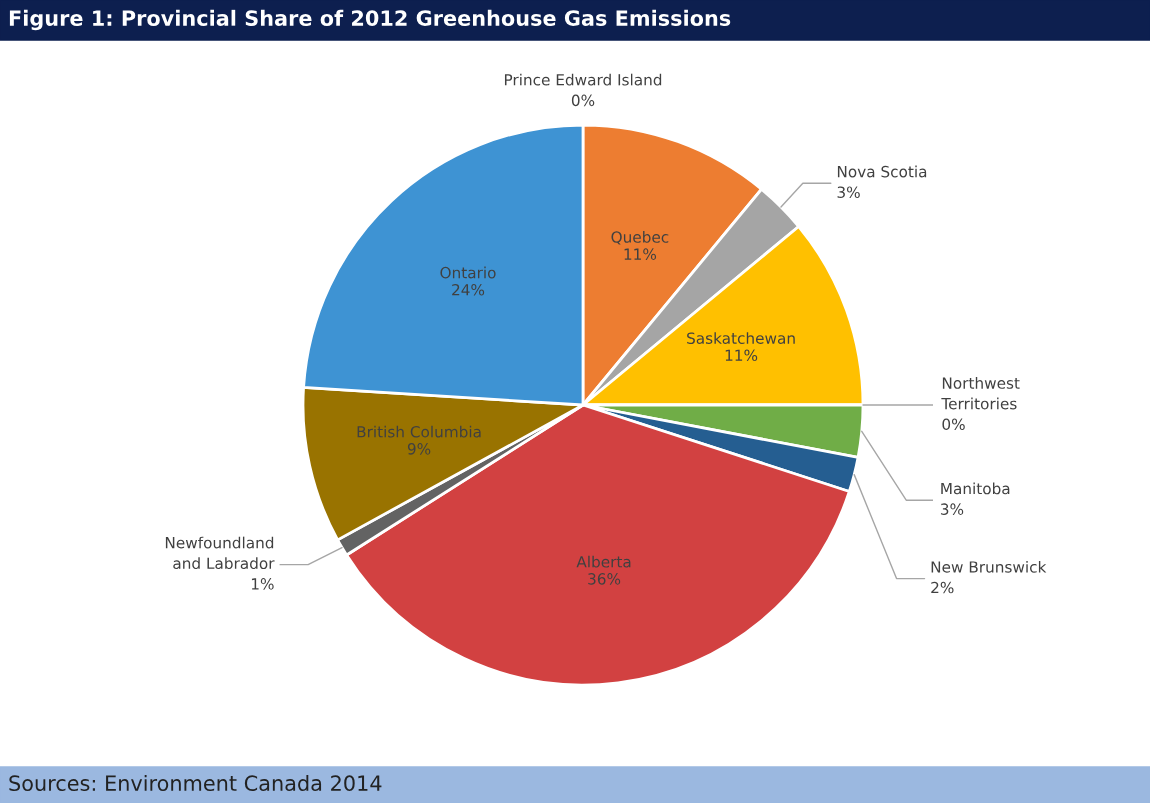  I want to click on data-label: 36%, so click(604, 579).